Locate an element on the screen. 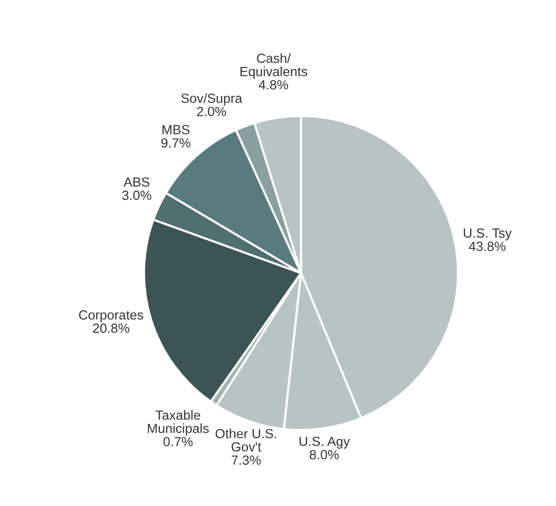  slice-label: Corporates is located at coordinates (111, 316).